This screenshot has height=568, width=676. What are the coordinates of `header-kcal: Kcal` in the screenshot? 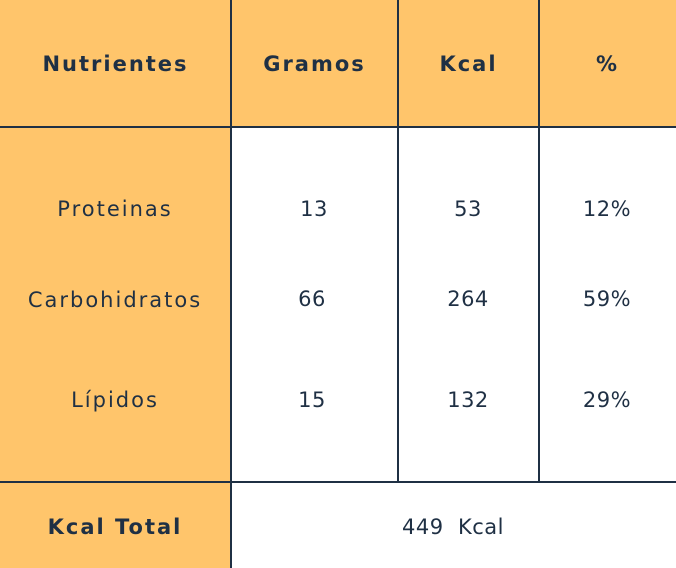 It's located at (468, 63).